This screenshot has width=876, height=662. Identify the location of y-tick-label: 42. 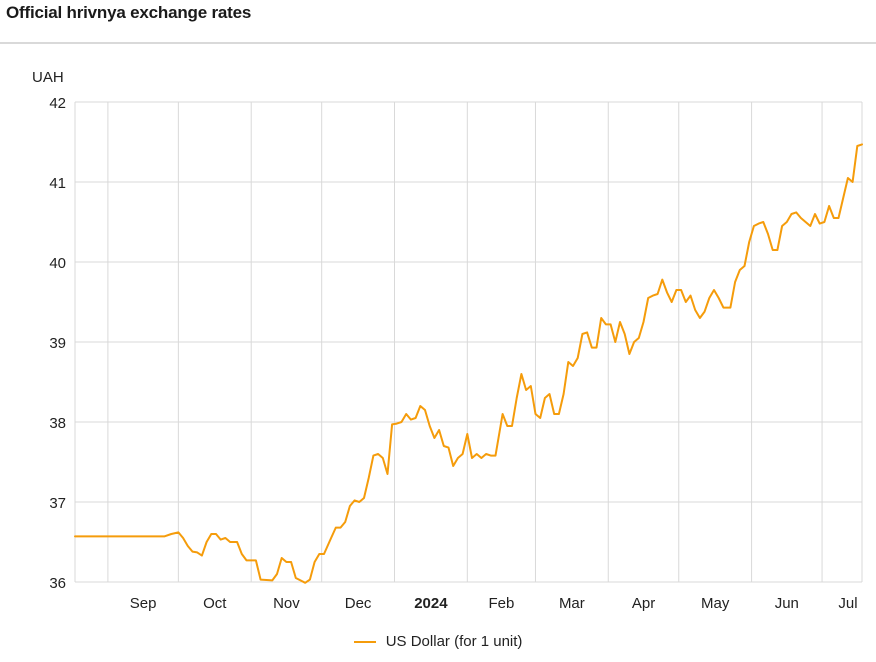
(57, 103).